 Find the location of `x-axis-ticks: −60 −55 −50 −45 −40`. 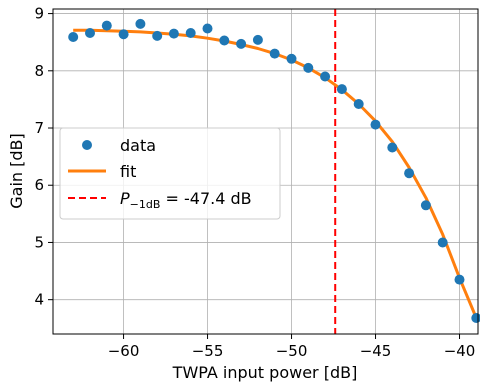

x-axis-ticks: −60 −55 −50 −45 −40 is located at coordinates (292, 347).